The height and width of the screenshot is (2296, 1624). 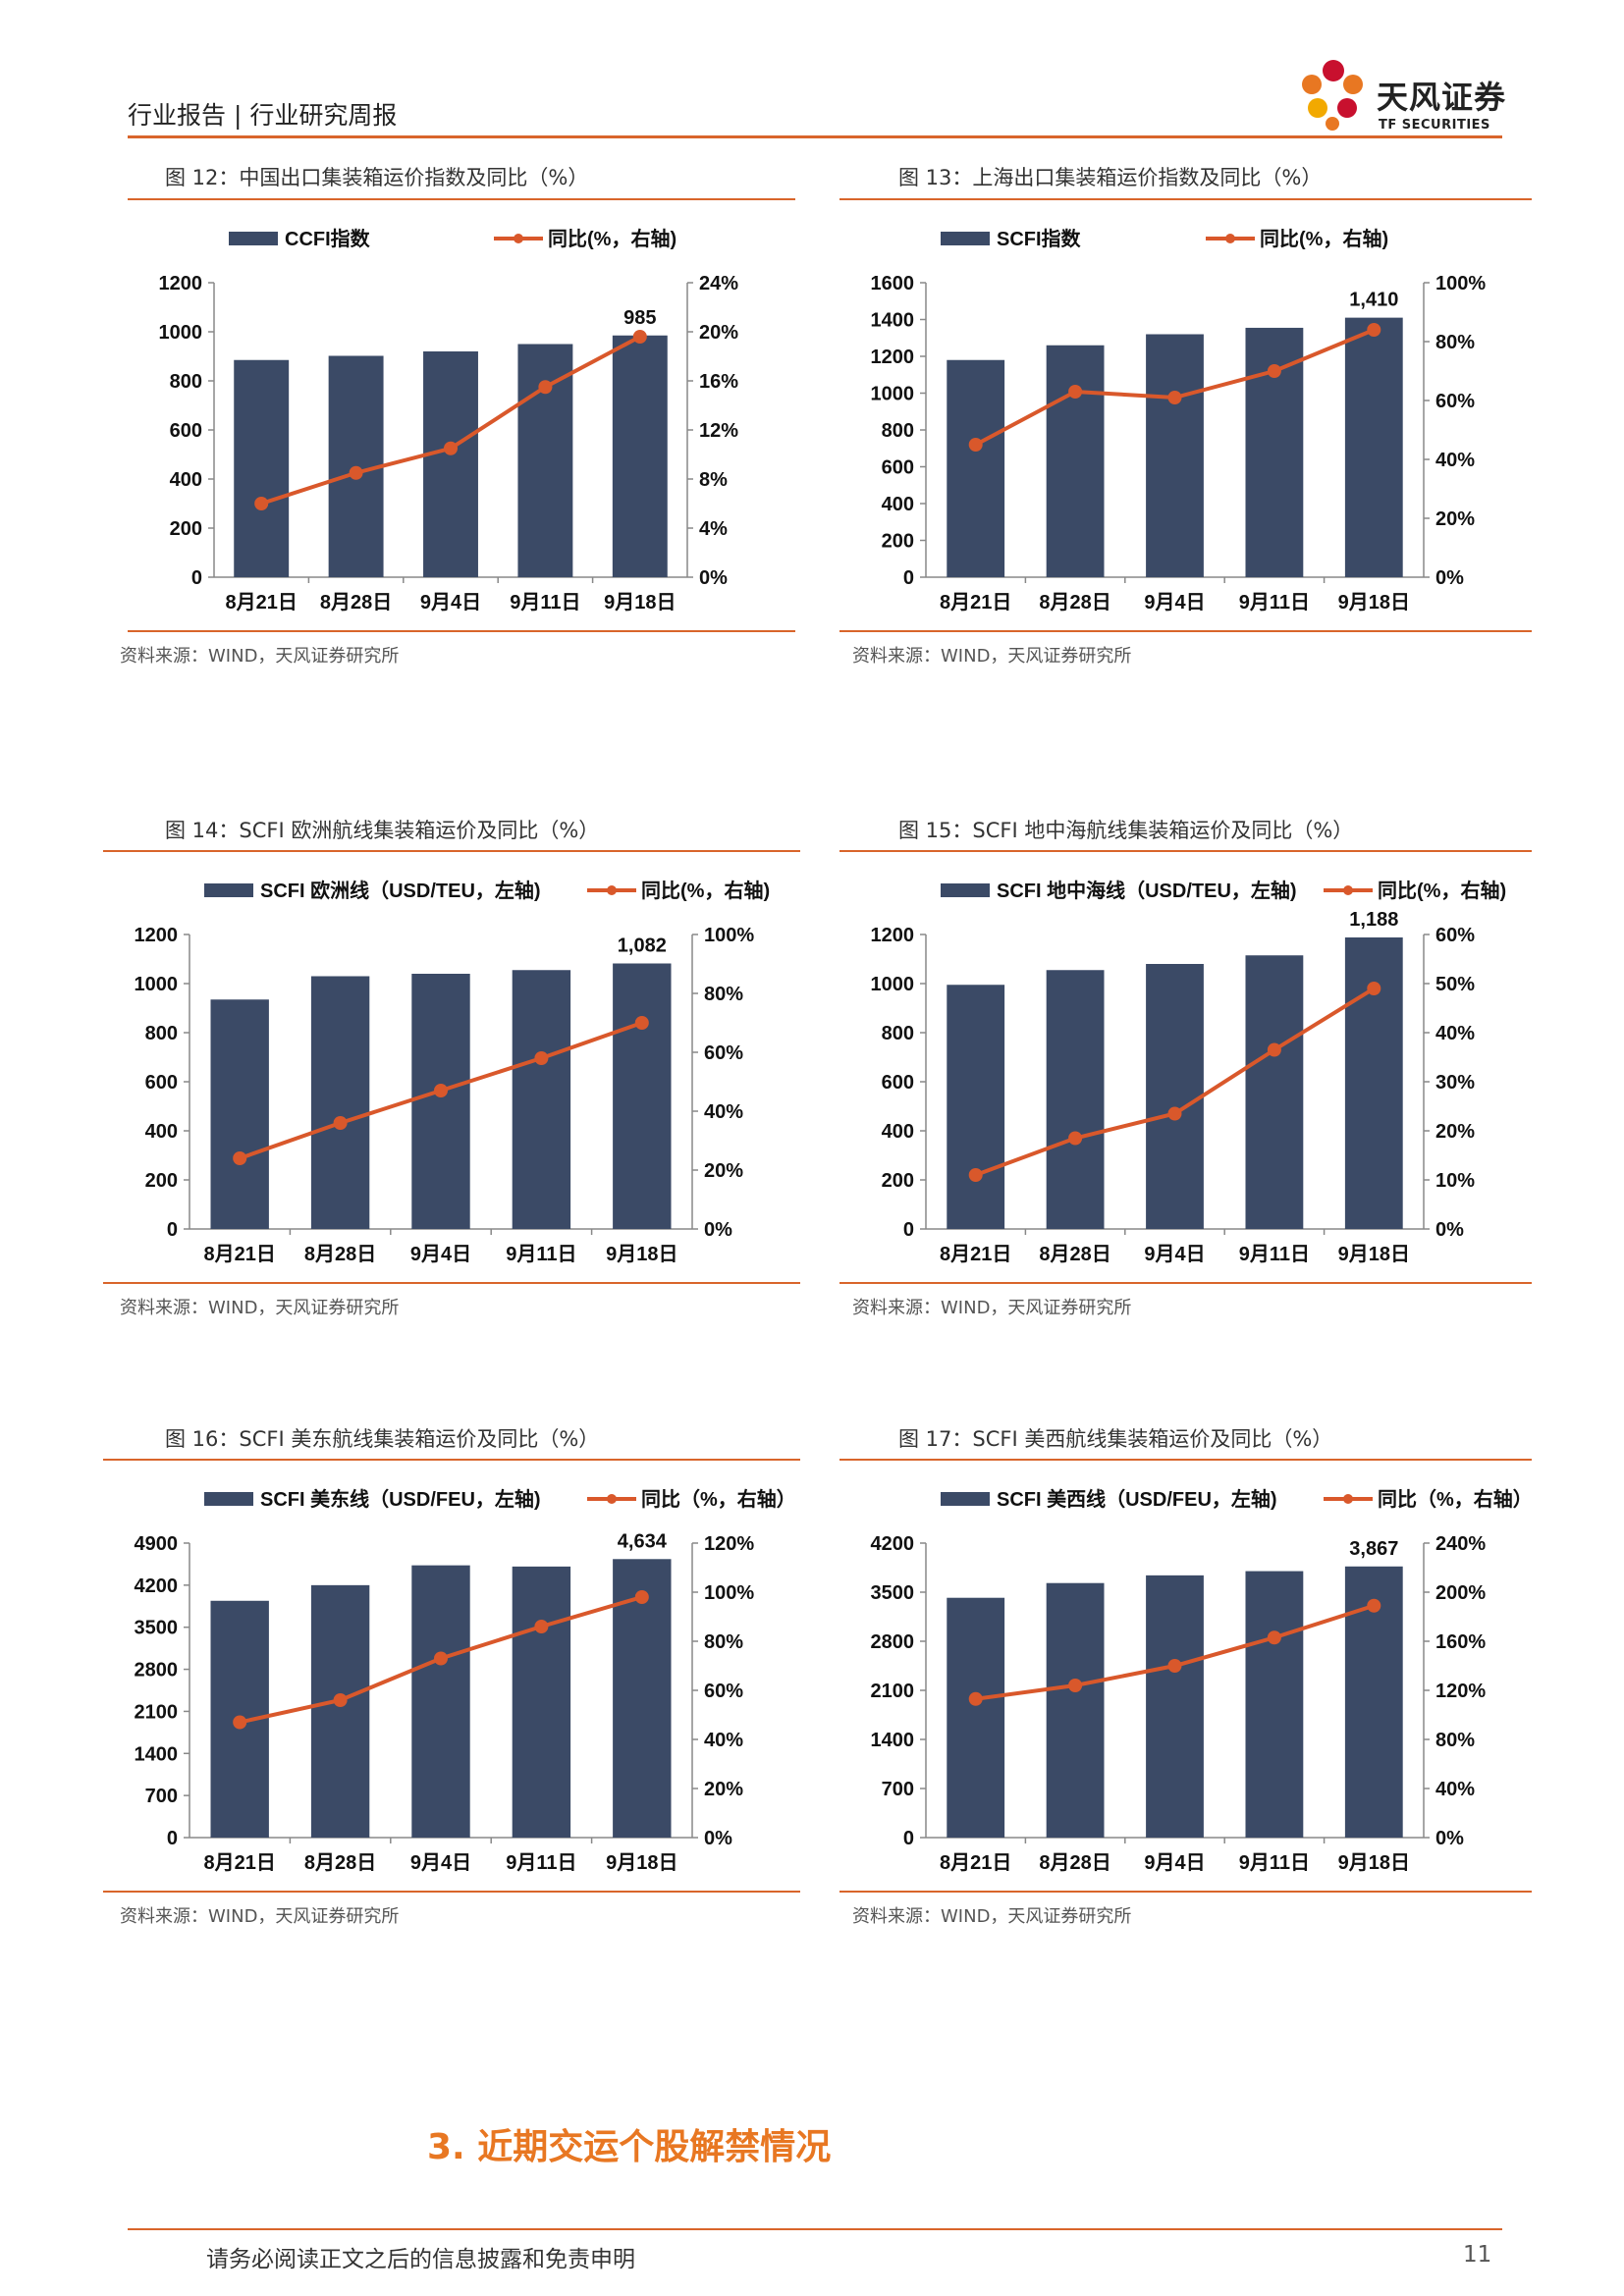 I want to click on right-tick-label: 80%, so click(x=1455, y=342).